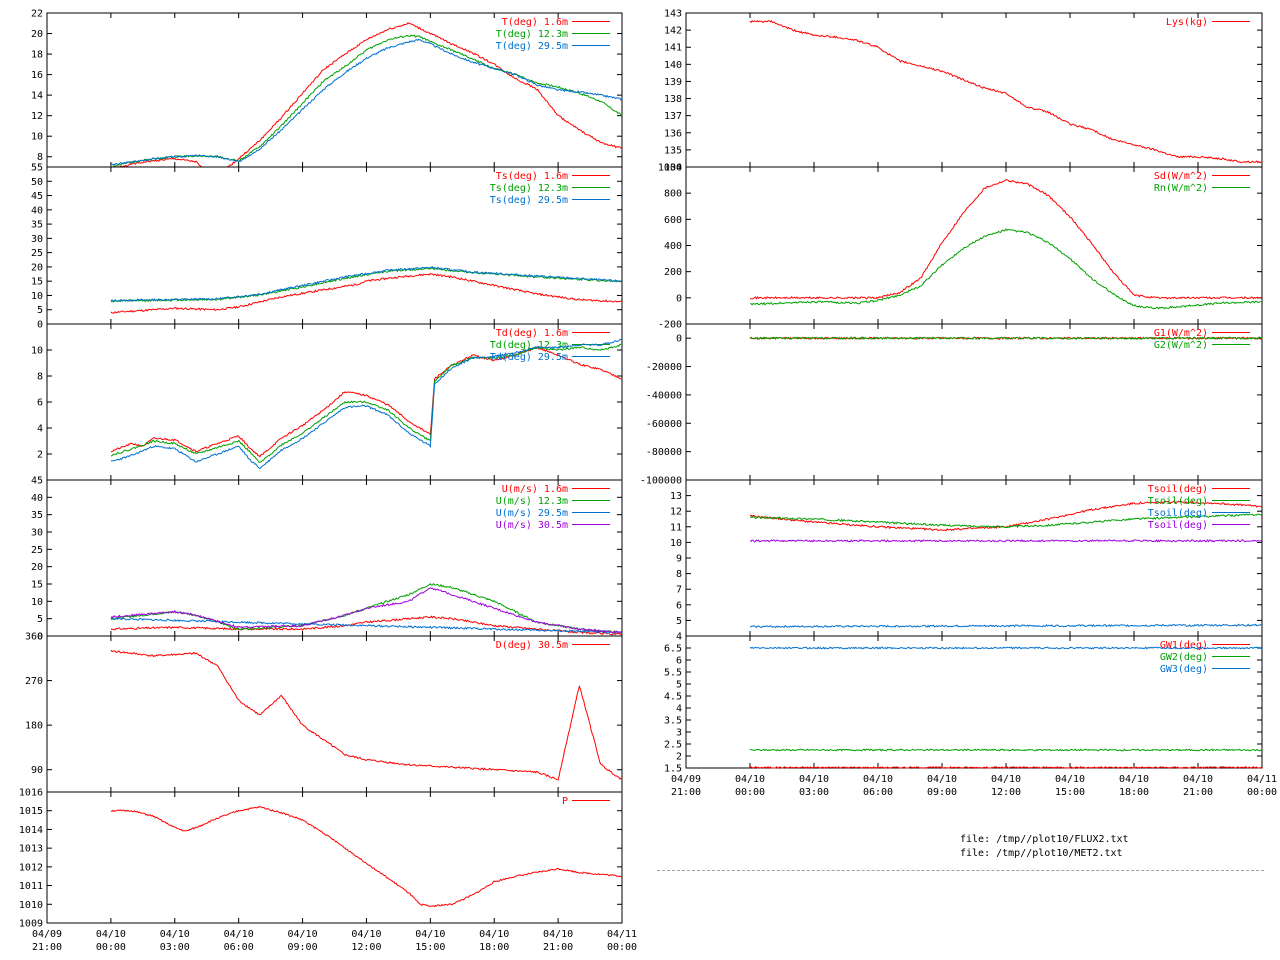 This screenshot has height=960, width=1280. What do you see at coordinates (673, 769) in the screenshot?
I see `y-tick-label: 1.5` at bounding box center [673, 769].